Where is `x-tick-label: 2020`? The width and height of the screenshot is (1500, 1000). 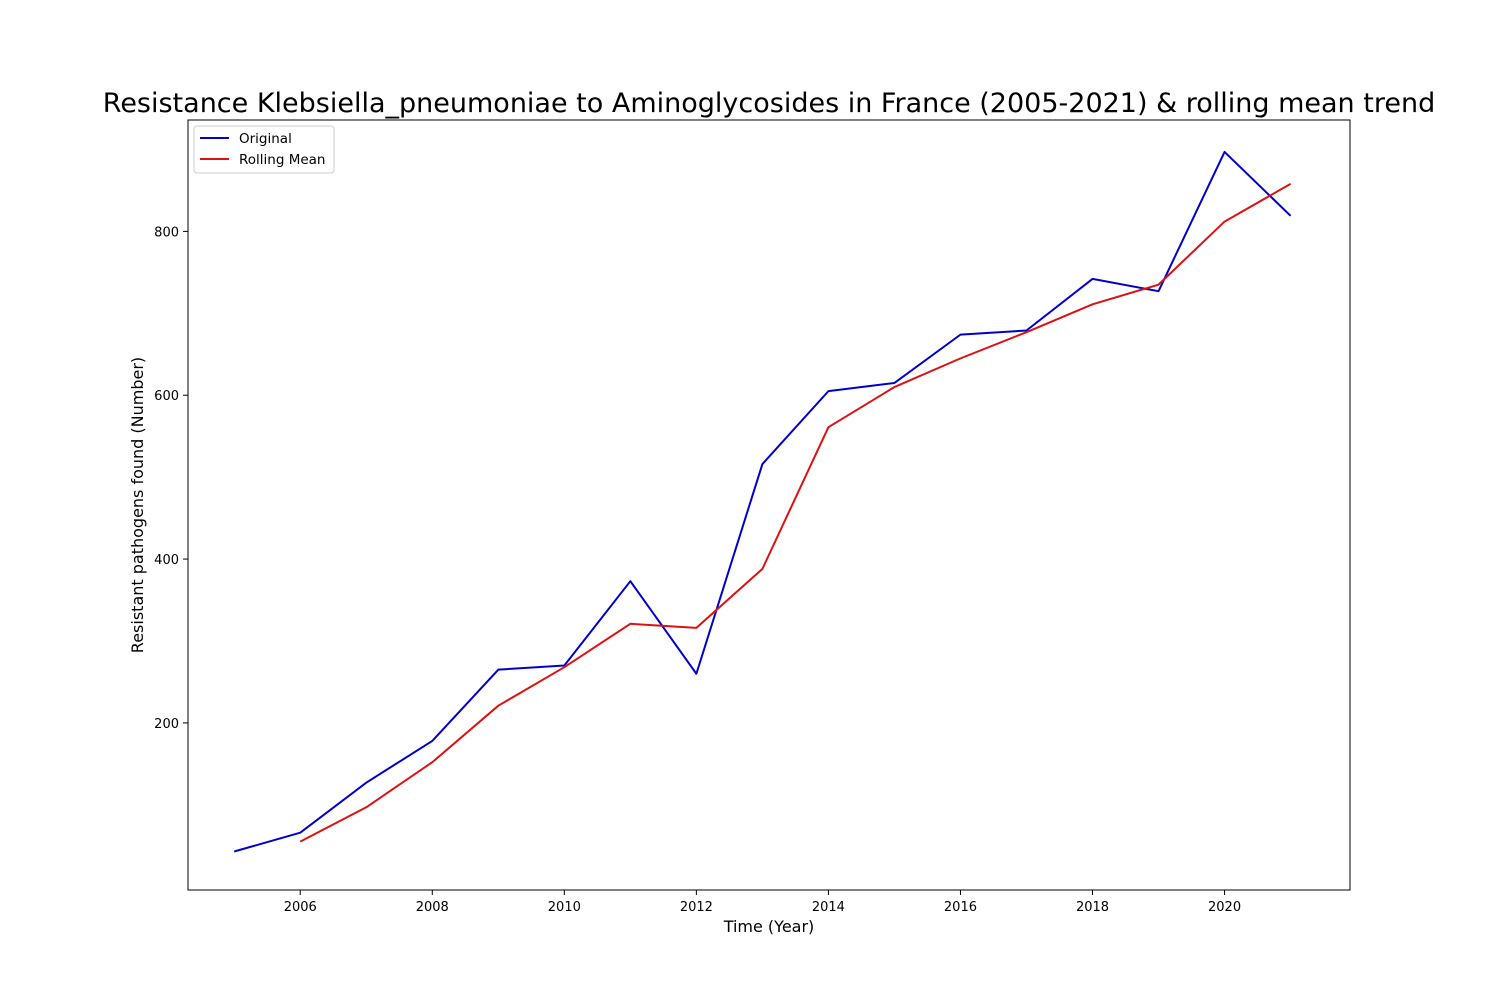 x-tick-label: 2020 is located at coordinates (1224, 907).